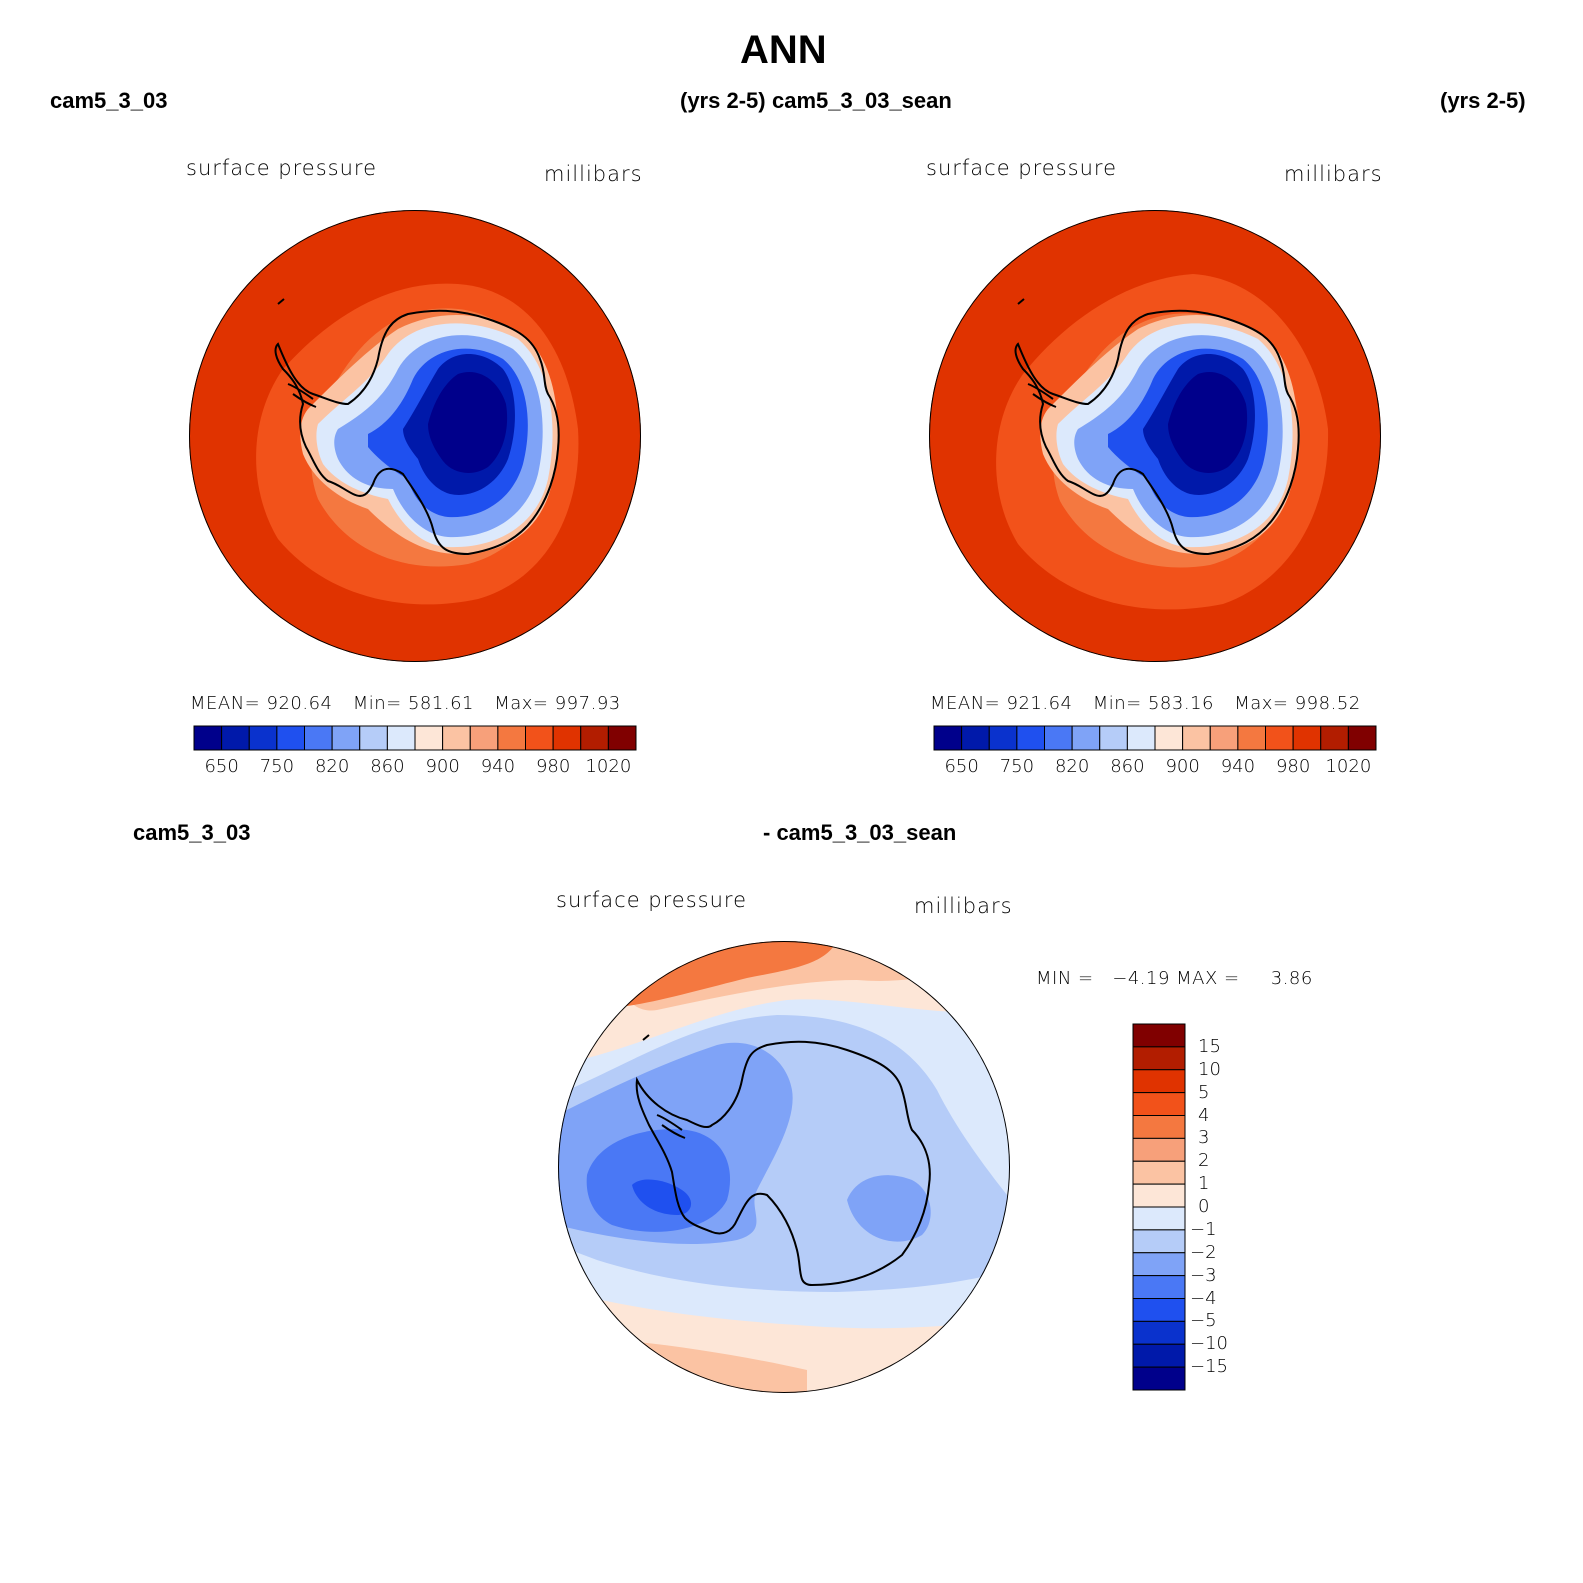  I want to click on panel1-colorbar-tick-label: 980, so click(553, 766).